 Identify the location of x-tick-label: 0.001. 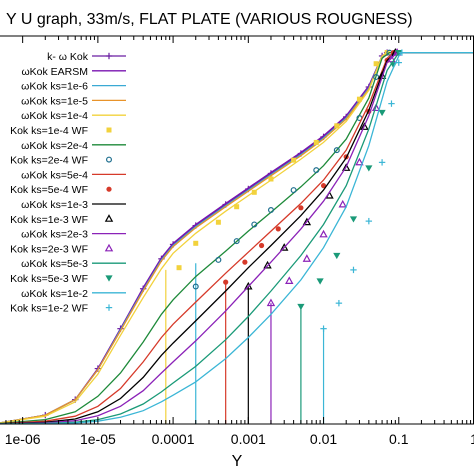
(248, 439).